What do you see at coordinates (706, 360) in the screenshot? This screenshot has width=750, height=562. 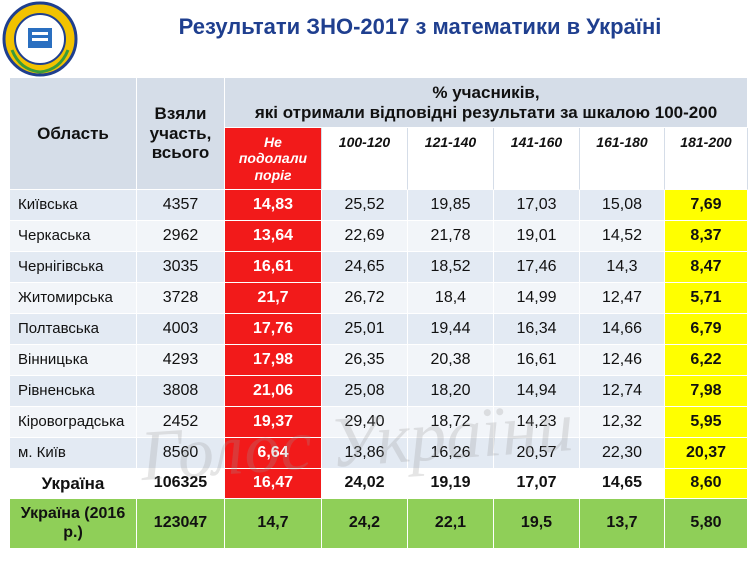 I see `cell-value: 6,22` at bounding box center [706, 360].